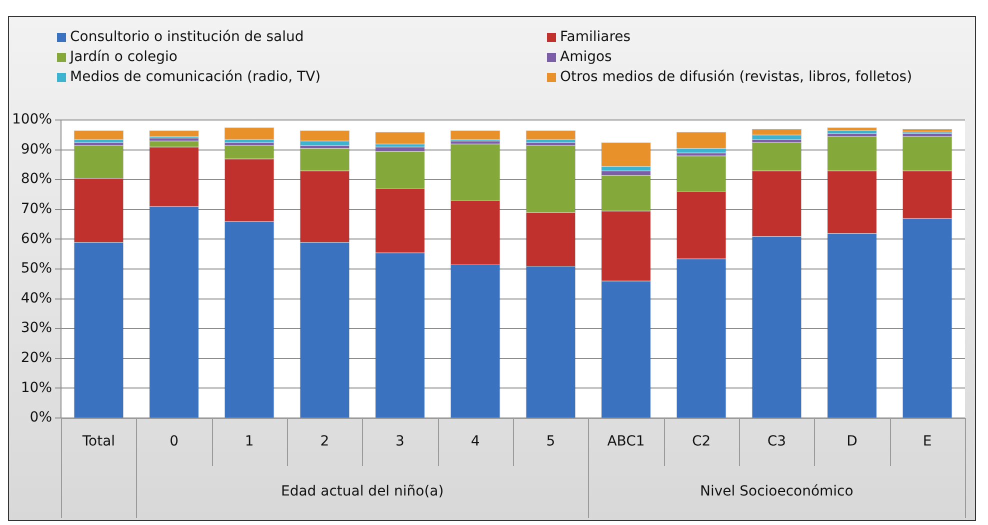 This screenshot has height=525, width=988. I want to click on y-tick-label: 10%, so click(36, 388).